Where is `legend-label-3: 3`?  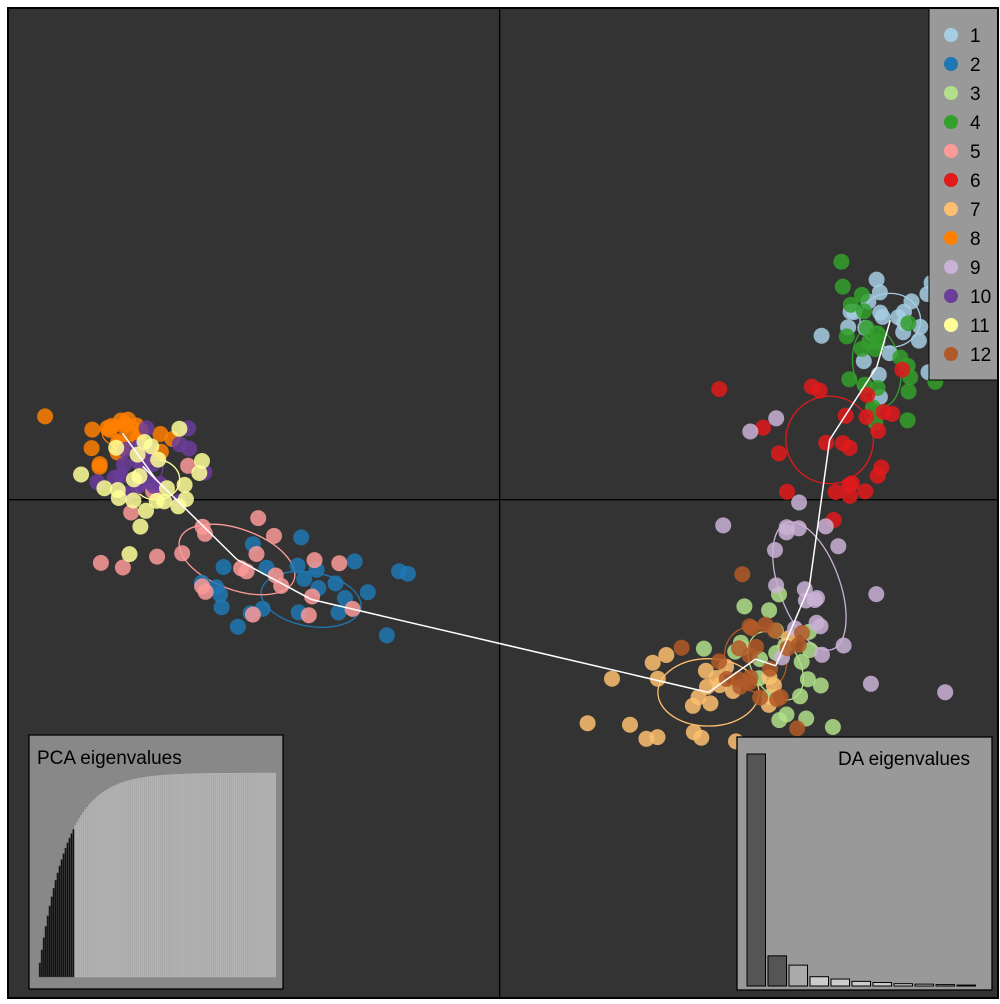
legend-label-3: 3 is located at coordinates (975, 94).